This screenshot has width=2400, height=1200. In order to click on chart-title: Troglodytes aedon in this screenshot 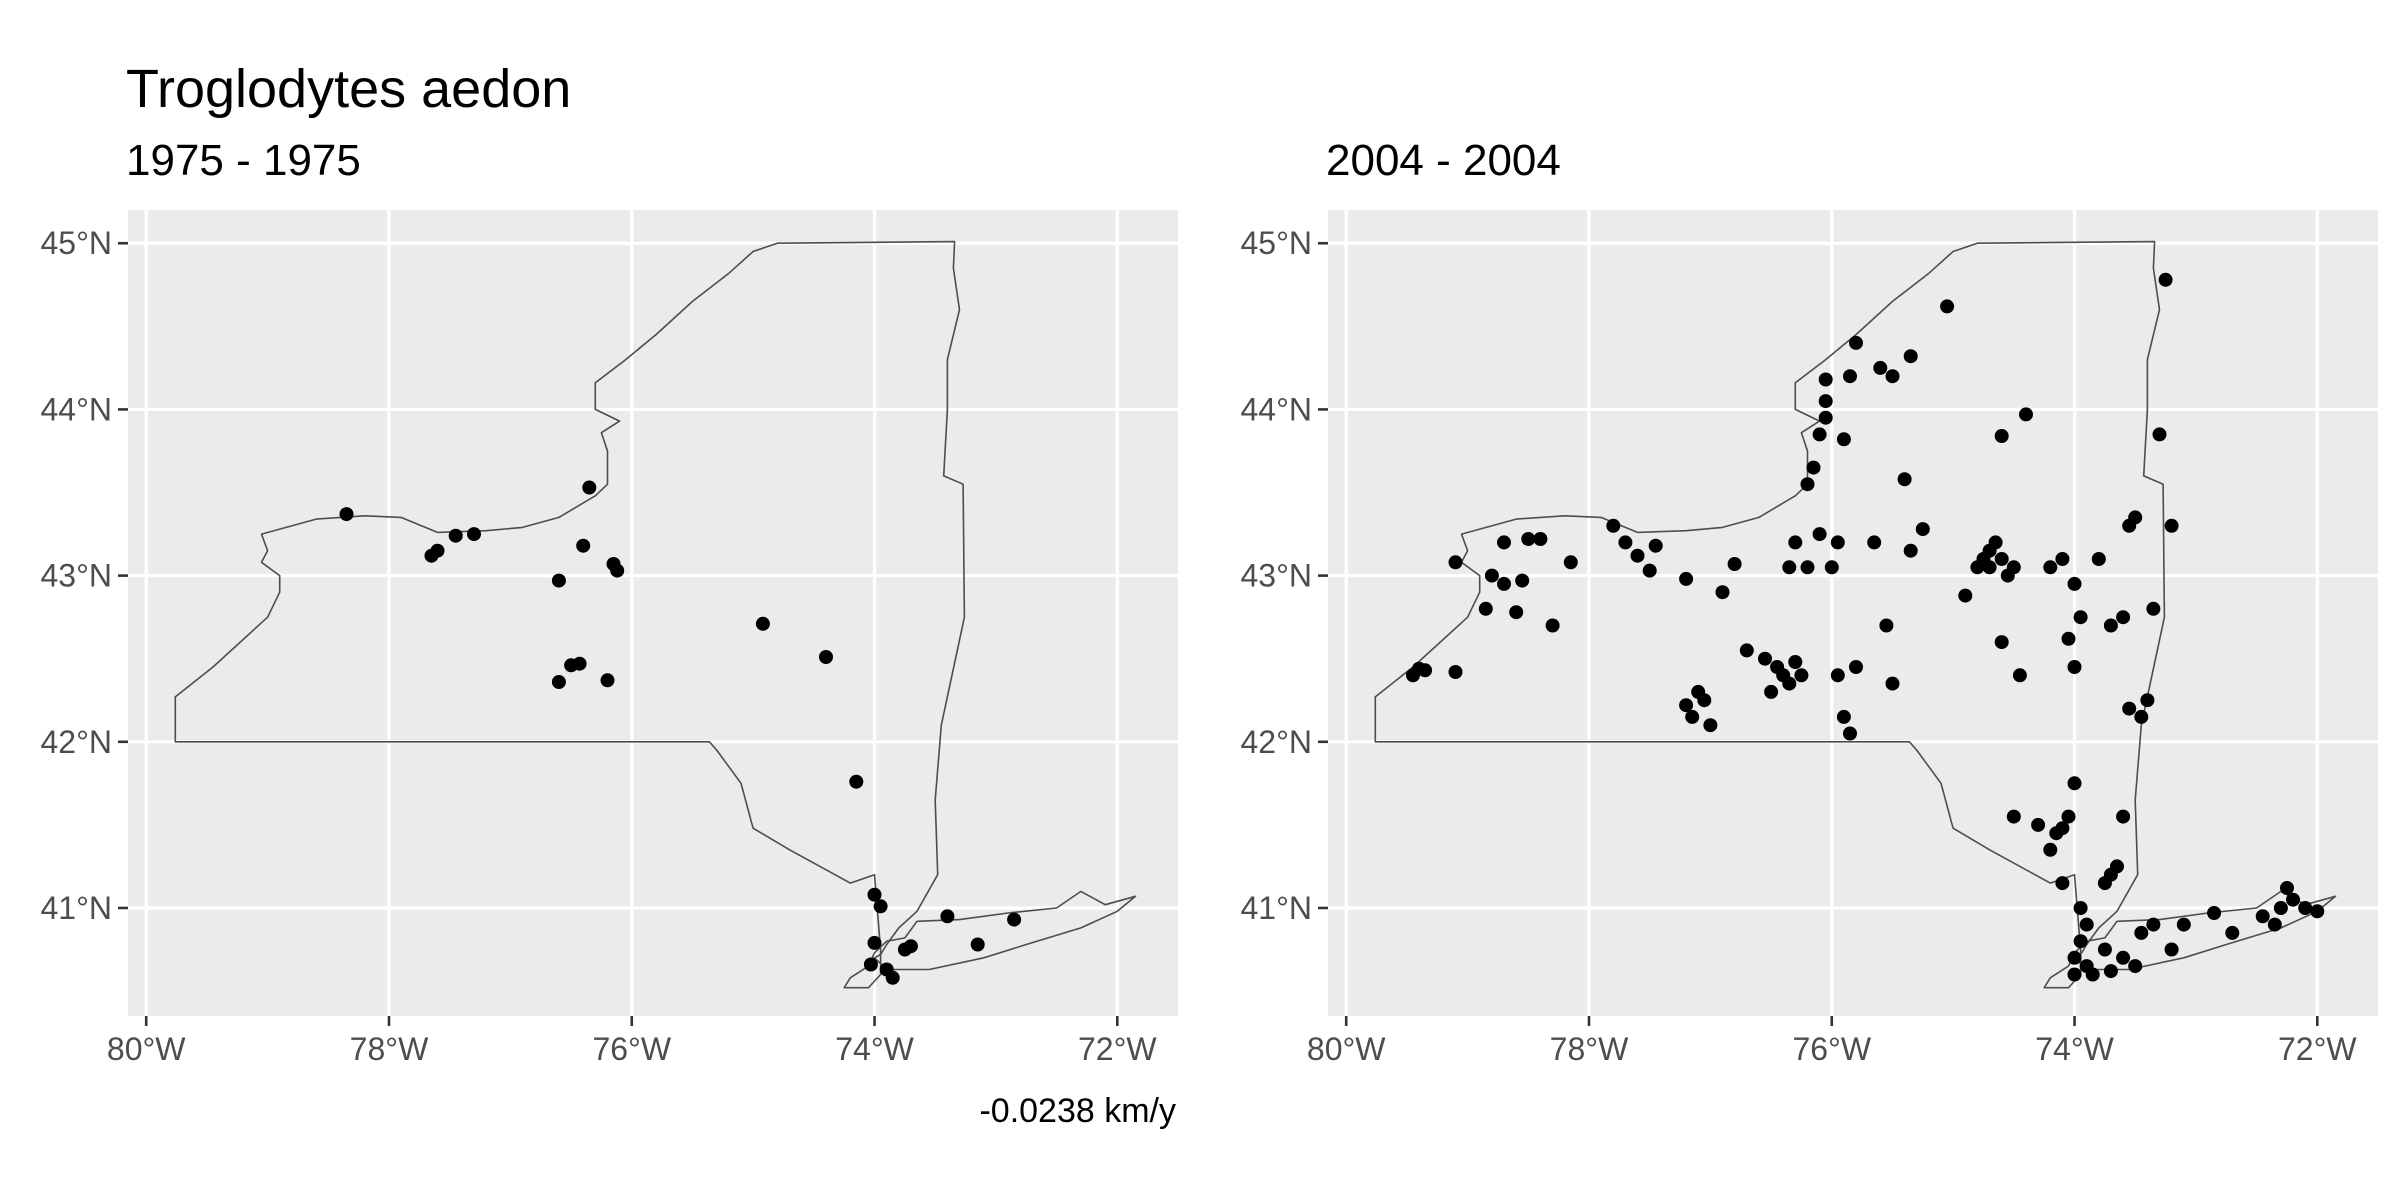, I will do `click(349, 89)`.